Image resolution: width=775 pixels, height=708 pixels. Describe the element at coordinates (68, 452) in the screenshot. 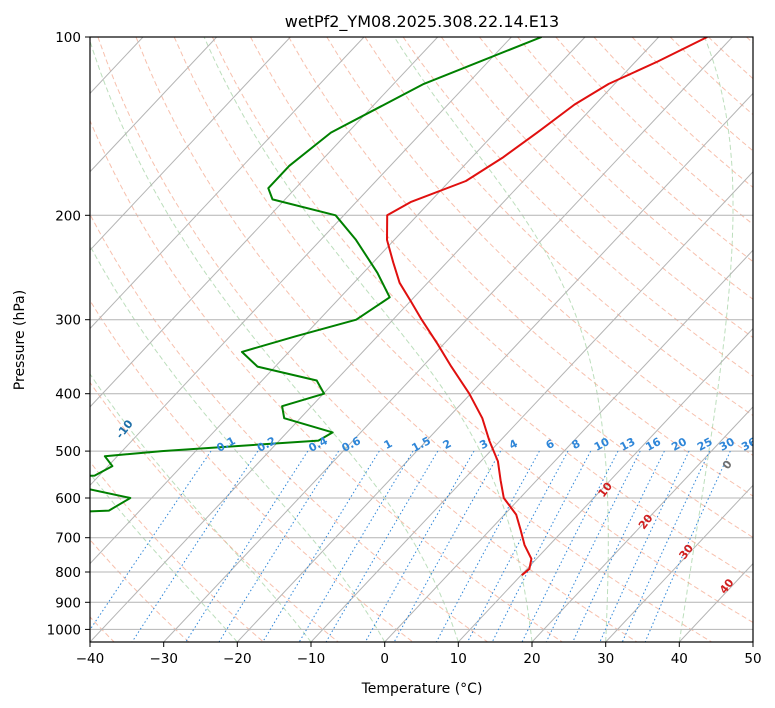

I see `y-tick-label: 500` at that location.